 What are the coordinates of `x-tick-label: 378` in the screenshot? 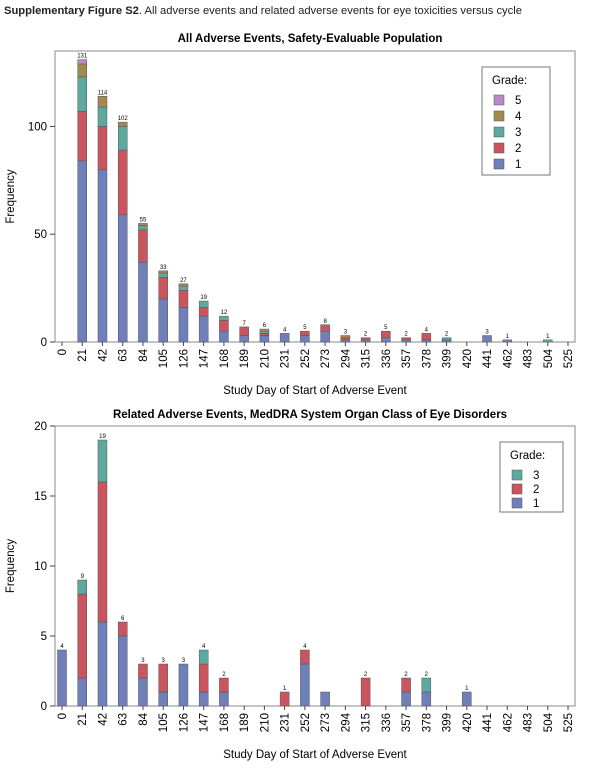 It's located at (427, 358).